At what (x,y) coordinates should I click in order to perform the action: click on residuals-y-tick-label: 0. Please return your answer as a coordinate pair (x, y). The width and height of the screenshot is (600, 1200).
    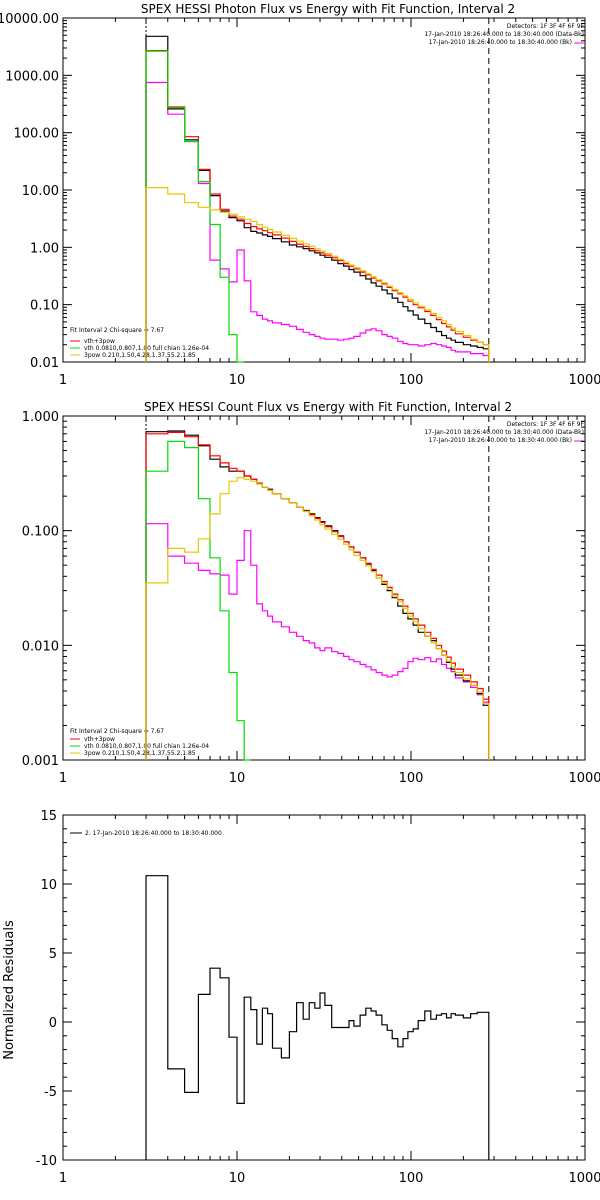
    Looking at the image, I should click on (53, 1023).